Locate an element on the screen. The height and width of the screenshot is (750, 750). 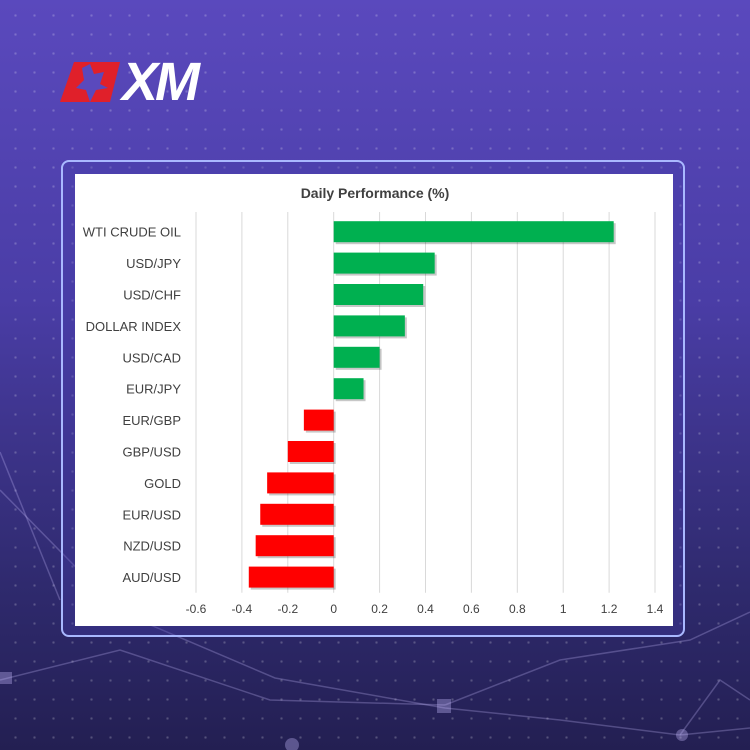
x-tick-label: 1 is located at coordinates (563, 609).